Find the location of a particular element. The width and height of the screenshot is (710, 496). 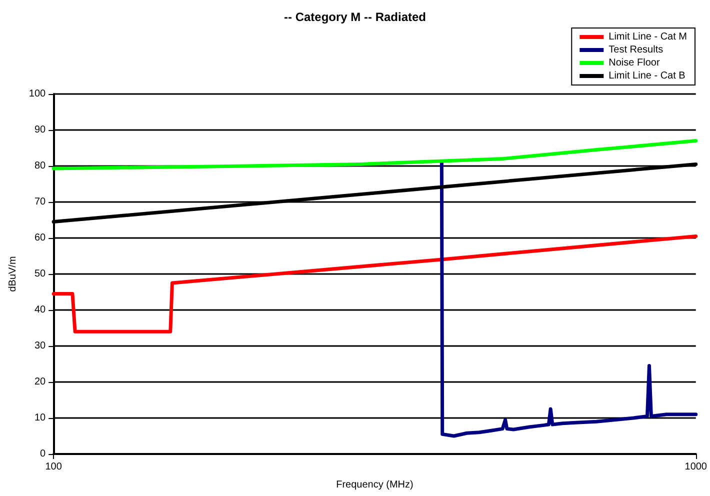

legend-label: Test Results is located at coordinates (636, 50).